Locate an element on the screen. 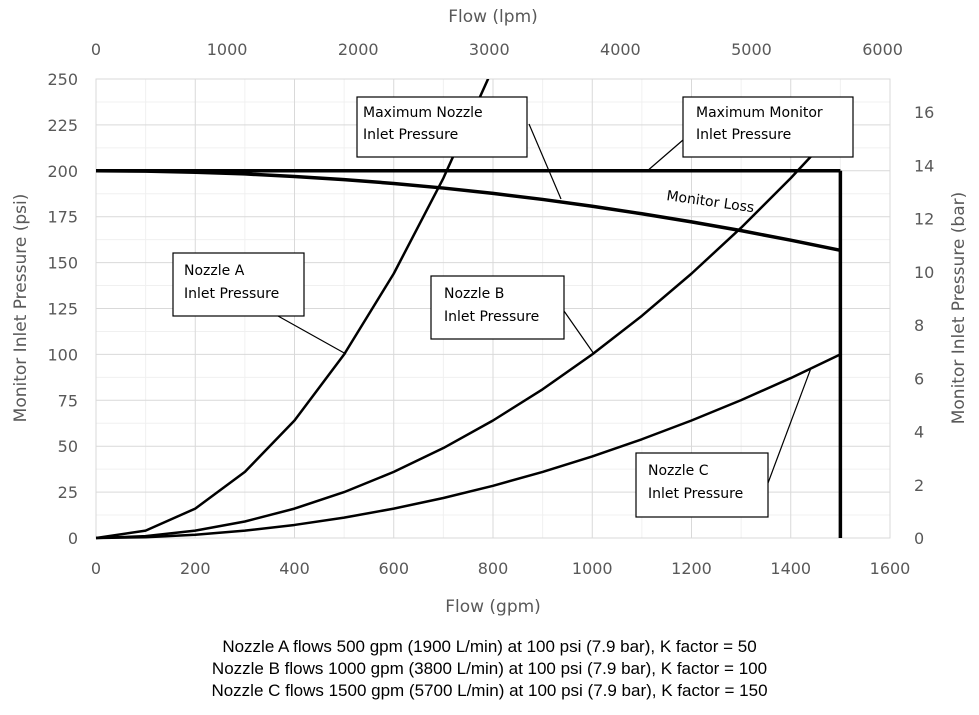 This screenshot has height=715, width=979. y-left-tick-label: 75 is located at coordinates (68, 400).